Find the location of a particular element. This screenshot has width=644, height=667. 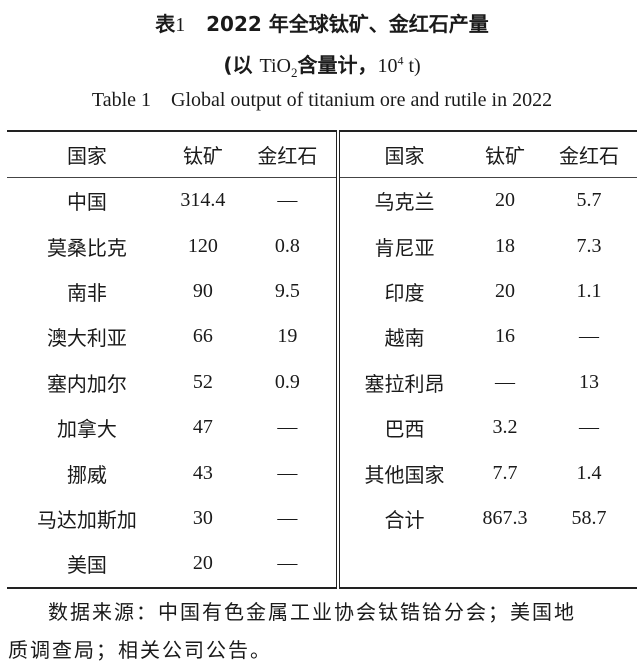

header-row: 国家 钛矿 金红石 国家 钛矿 金红石 is located at coordinates (322, 154).